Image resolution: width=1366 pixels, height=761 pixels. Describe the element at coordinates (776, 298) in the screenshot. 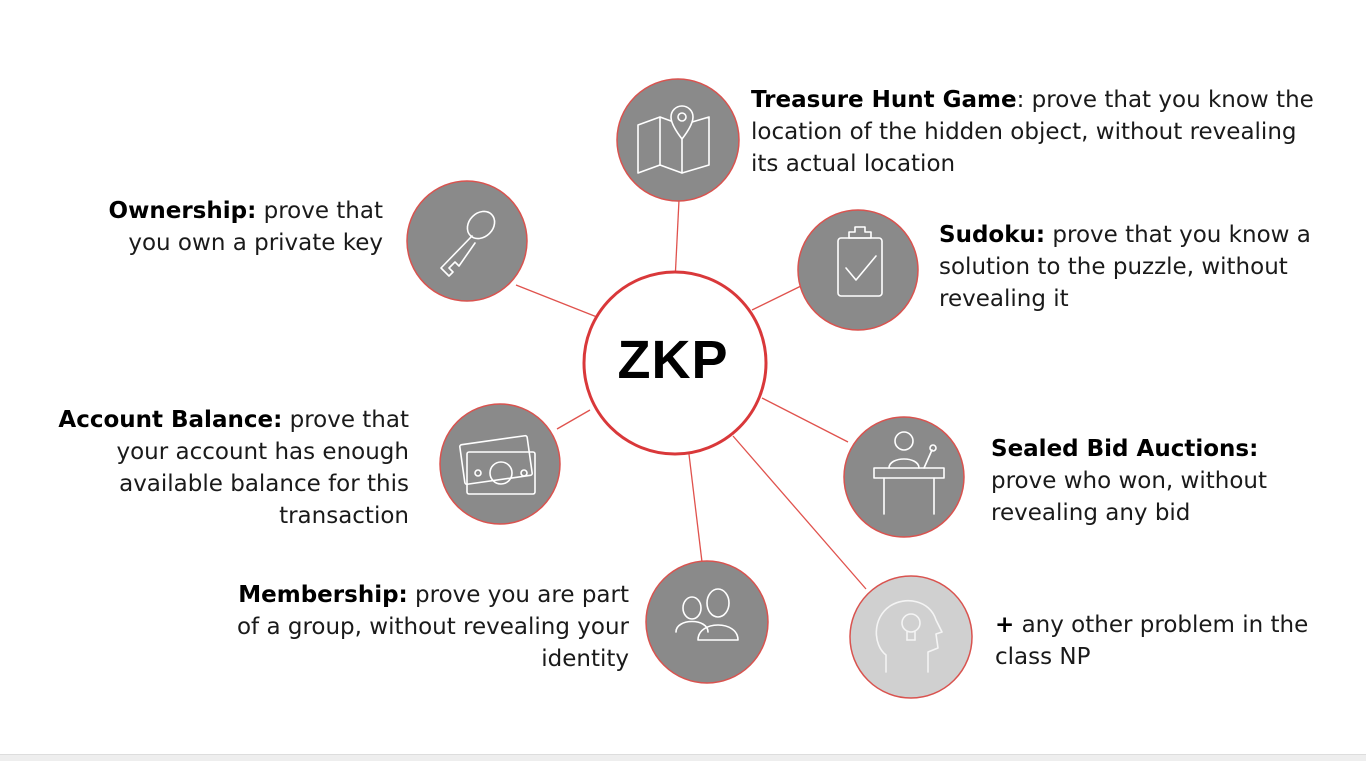

I see `connector-sudoku` at that location.